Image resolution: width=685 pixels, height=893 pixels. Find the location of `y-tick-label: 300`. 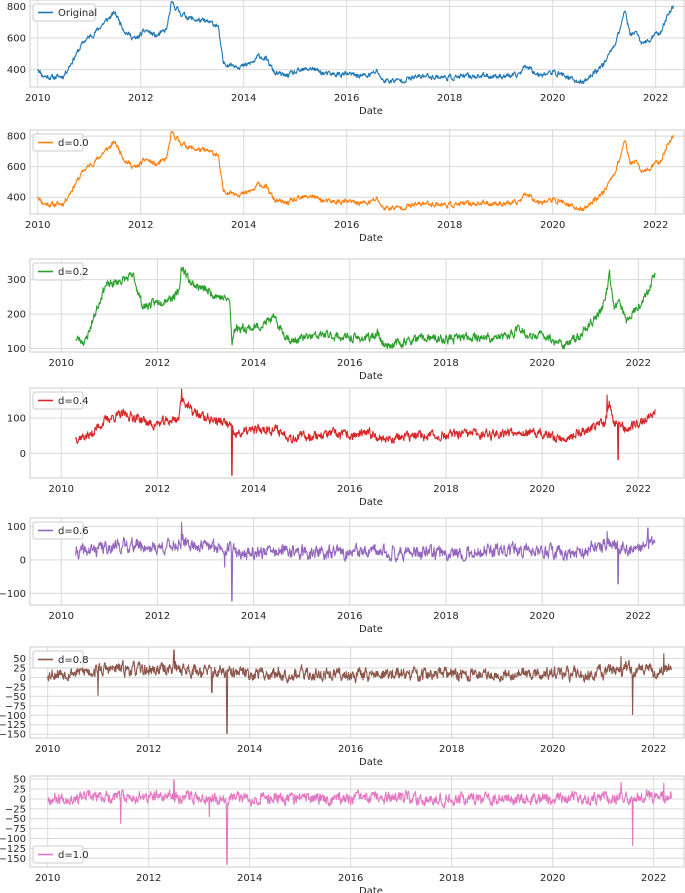

y-tick-label: 300 is located at coordinates (16, 280).